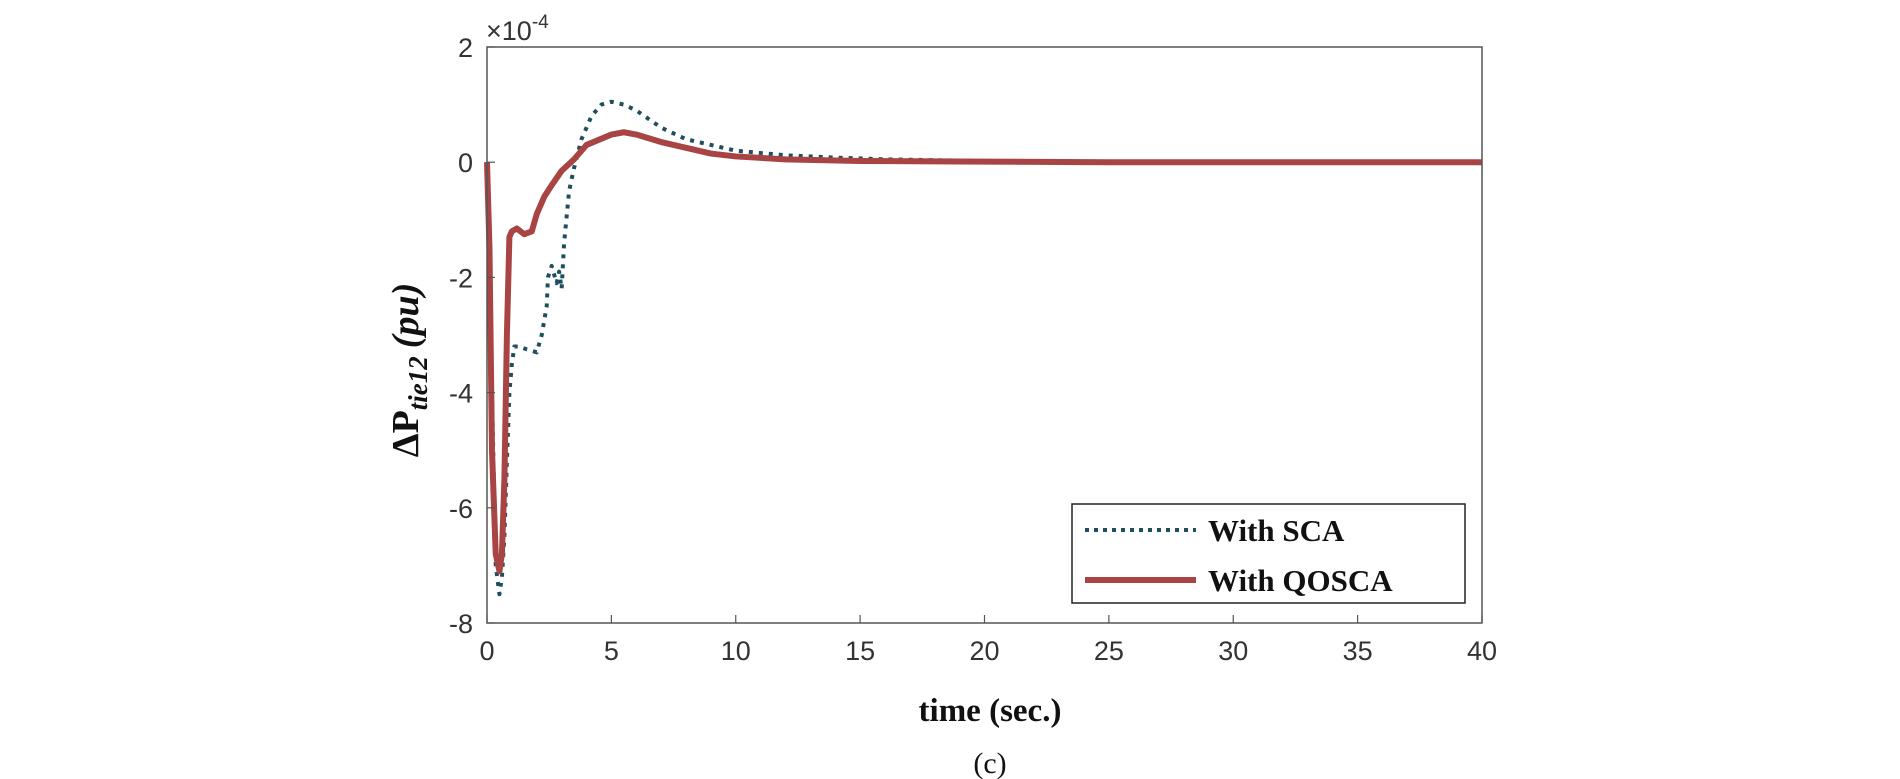  I want to click on x-axis-title: time (sec.), so click(990, 711).